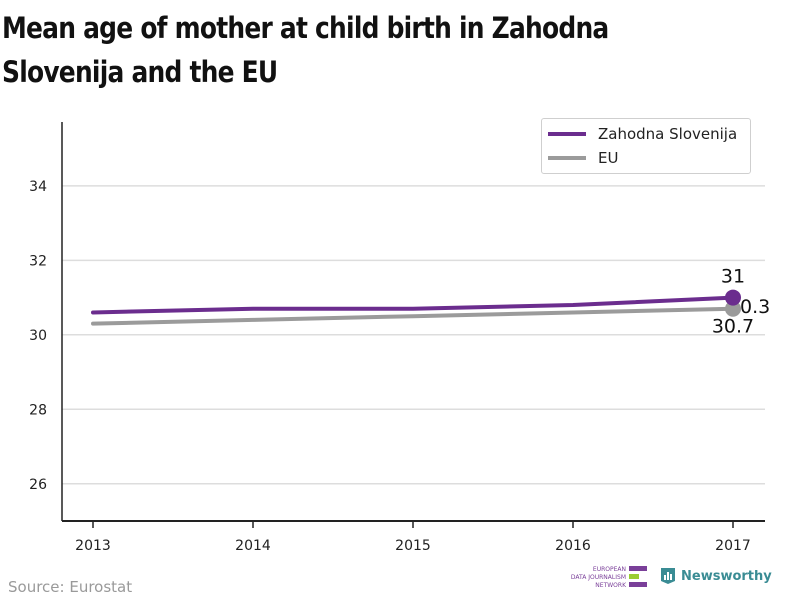  I want to click on end-label-eu: 30.7, so click(733, 327).